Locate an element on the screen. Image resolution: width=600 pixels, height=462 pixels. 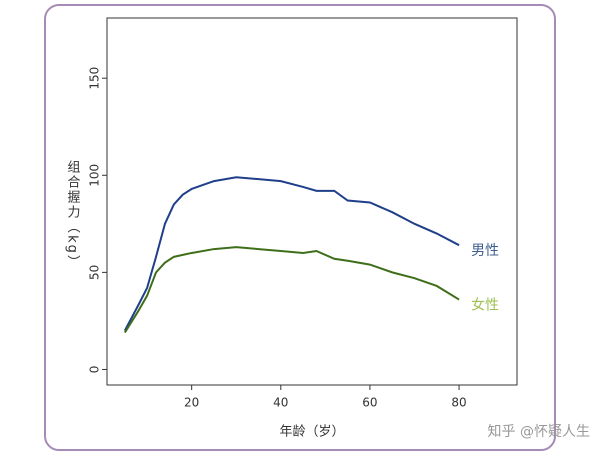
y-tick-label: 100 is located at coordinates (95, 175).